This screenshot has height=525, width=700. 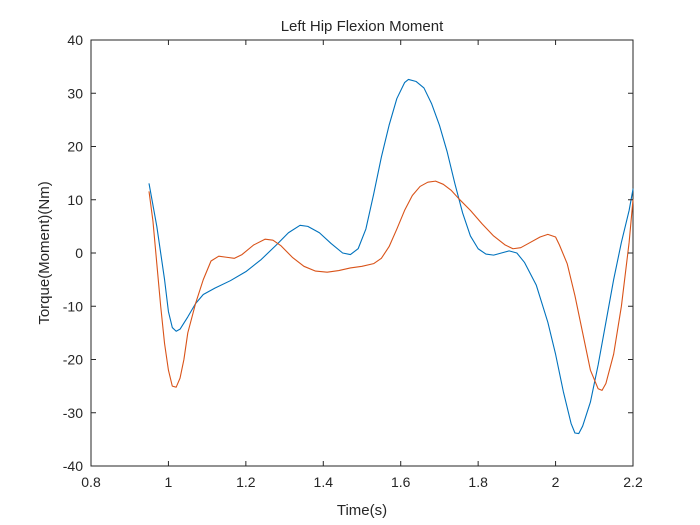 What do you see at coordinates (169, 482) in the screenshot?
I see `x-tick-label: 1` at bounding box center [169, 482].